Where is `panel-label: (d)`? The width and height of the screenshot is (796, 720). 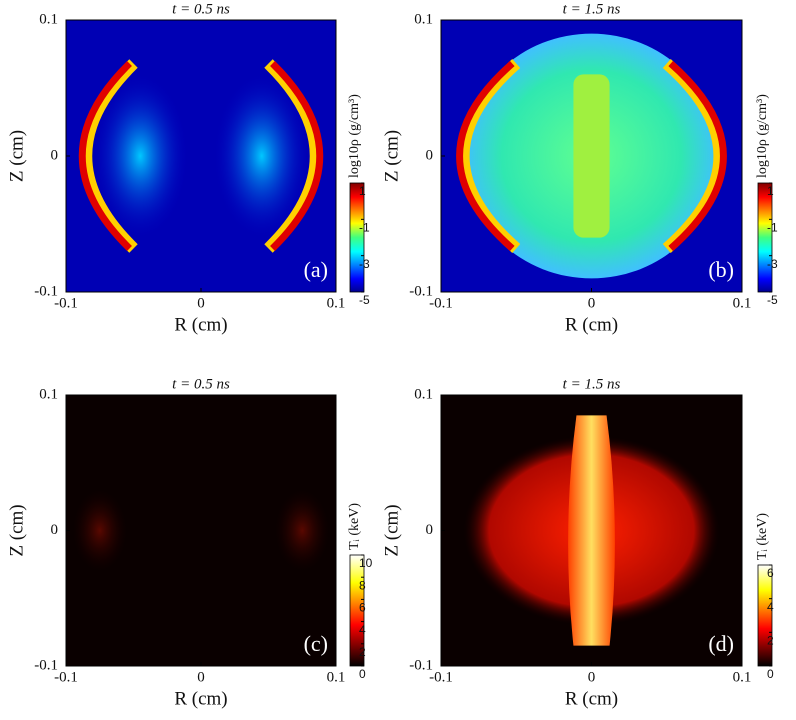
panel-label: (d) is located at coordinates (721, 643).